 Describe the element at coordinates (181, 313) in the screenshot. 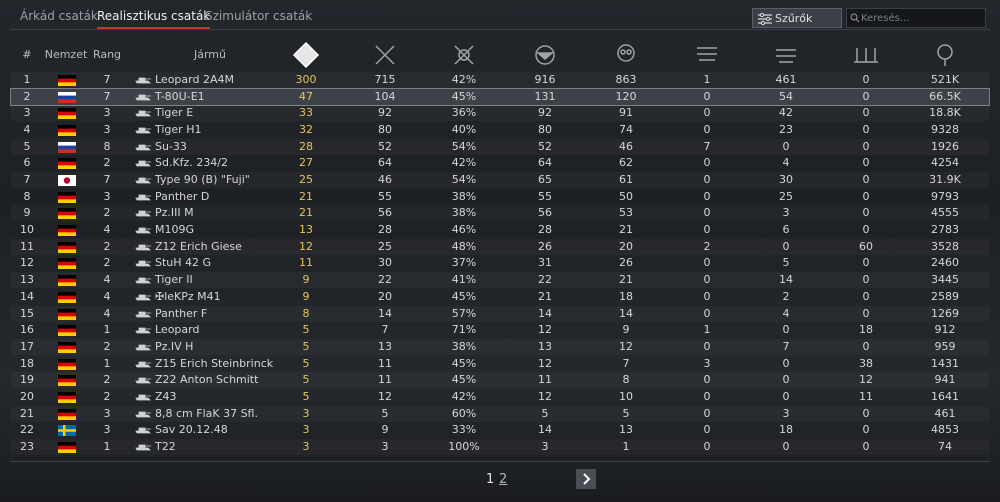

I see `vehicle-name: Panther F` at that location.